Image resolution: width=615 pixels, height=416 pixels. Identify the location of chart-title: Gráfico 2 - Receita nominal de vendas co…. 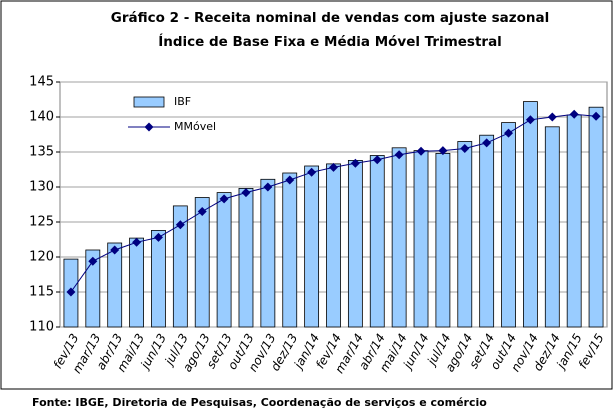
(330, 18).